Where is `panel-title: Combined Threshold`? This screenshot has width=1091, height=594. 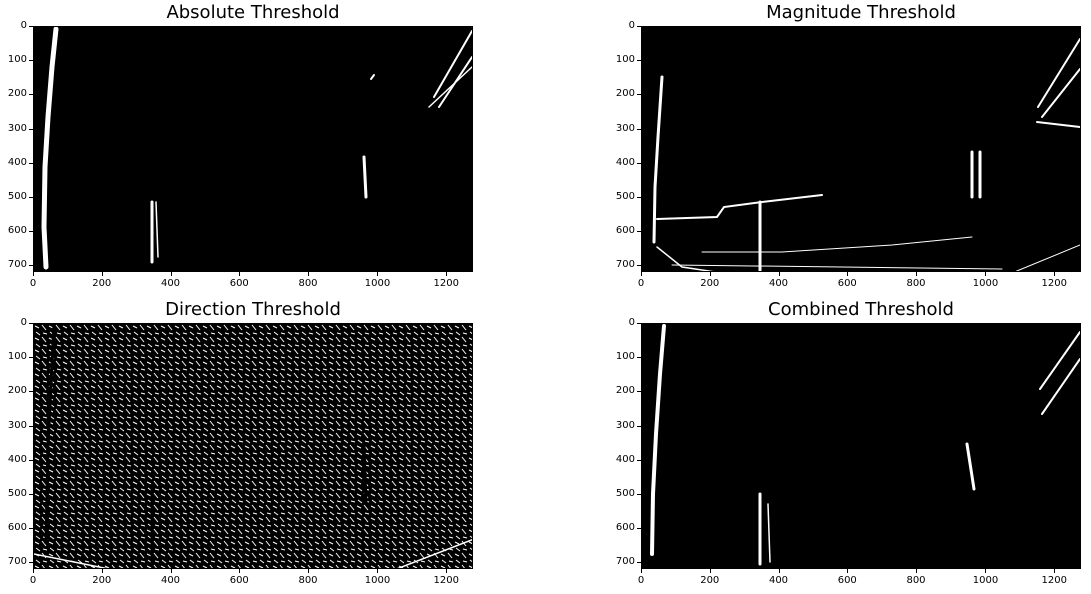
panel-title: Combined Threshold is located at coordinates (861, 309).